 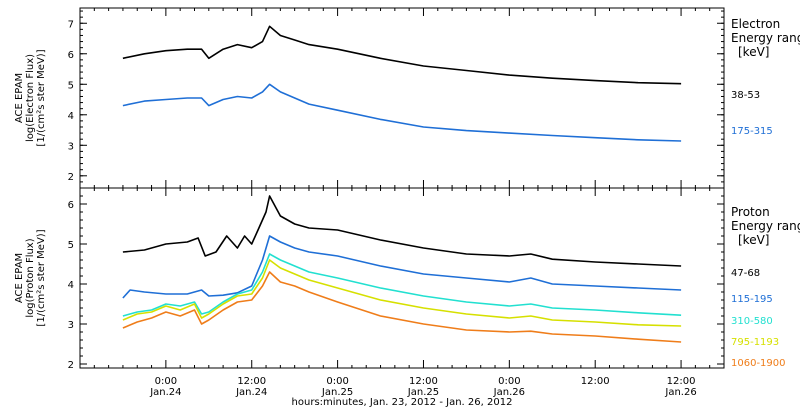 I want to click on proton-ylabel-3: [1/(cm²s ster MeV)], so click(x=41, y=277).